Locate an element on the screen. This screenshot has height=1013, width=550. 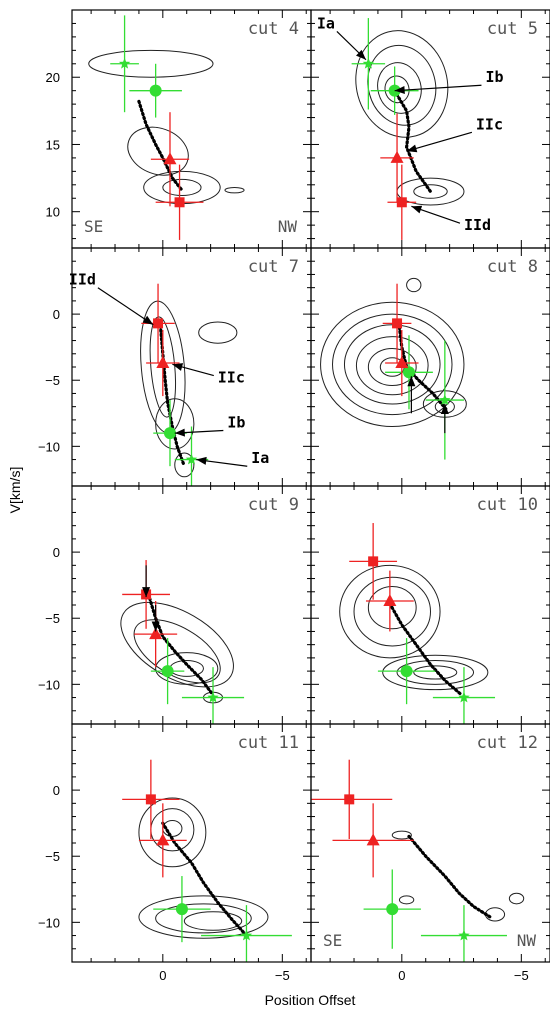
panel-title: cut 12 is located at coordinates (507, 743).